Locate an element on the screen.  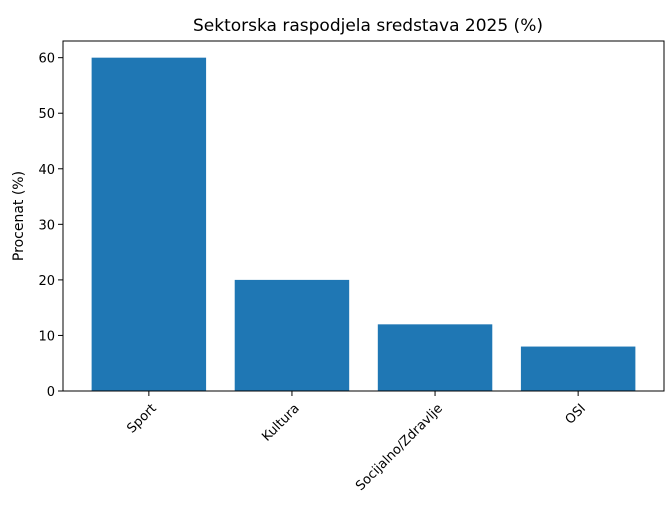
y-tick-label: 60 is located at coordinates (46, 59).